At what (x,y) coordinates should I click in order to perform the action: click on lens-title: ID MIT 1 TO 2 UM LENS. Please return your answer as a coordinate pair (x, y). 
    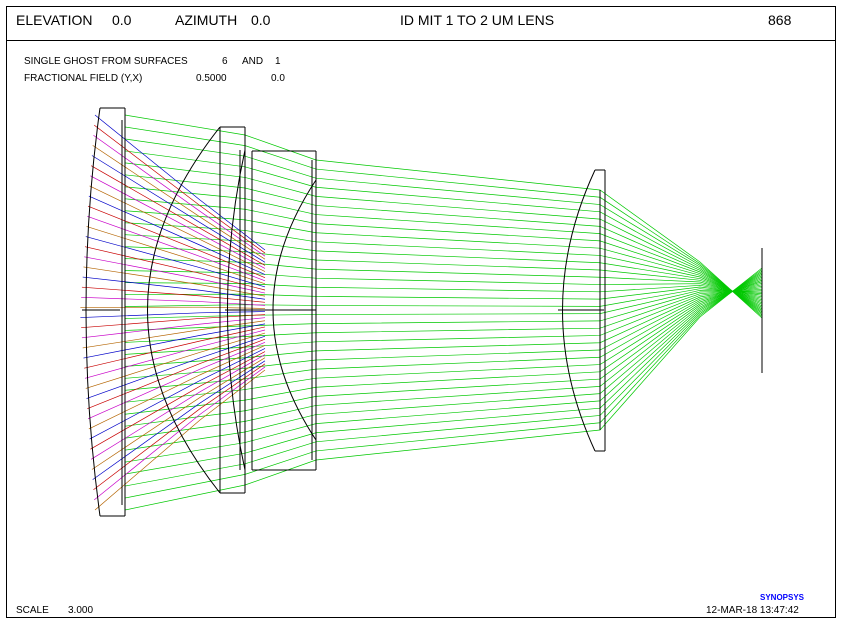
    Looking at the image, I should click on (477, 20).